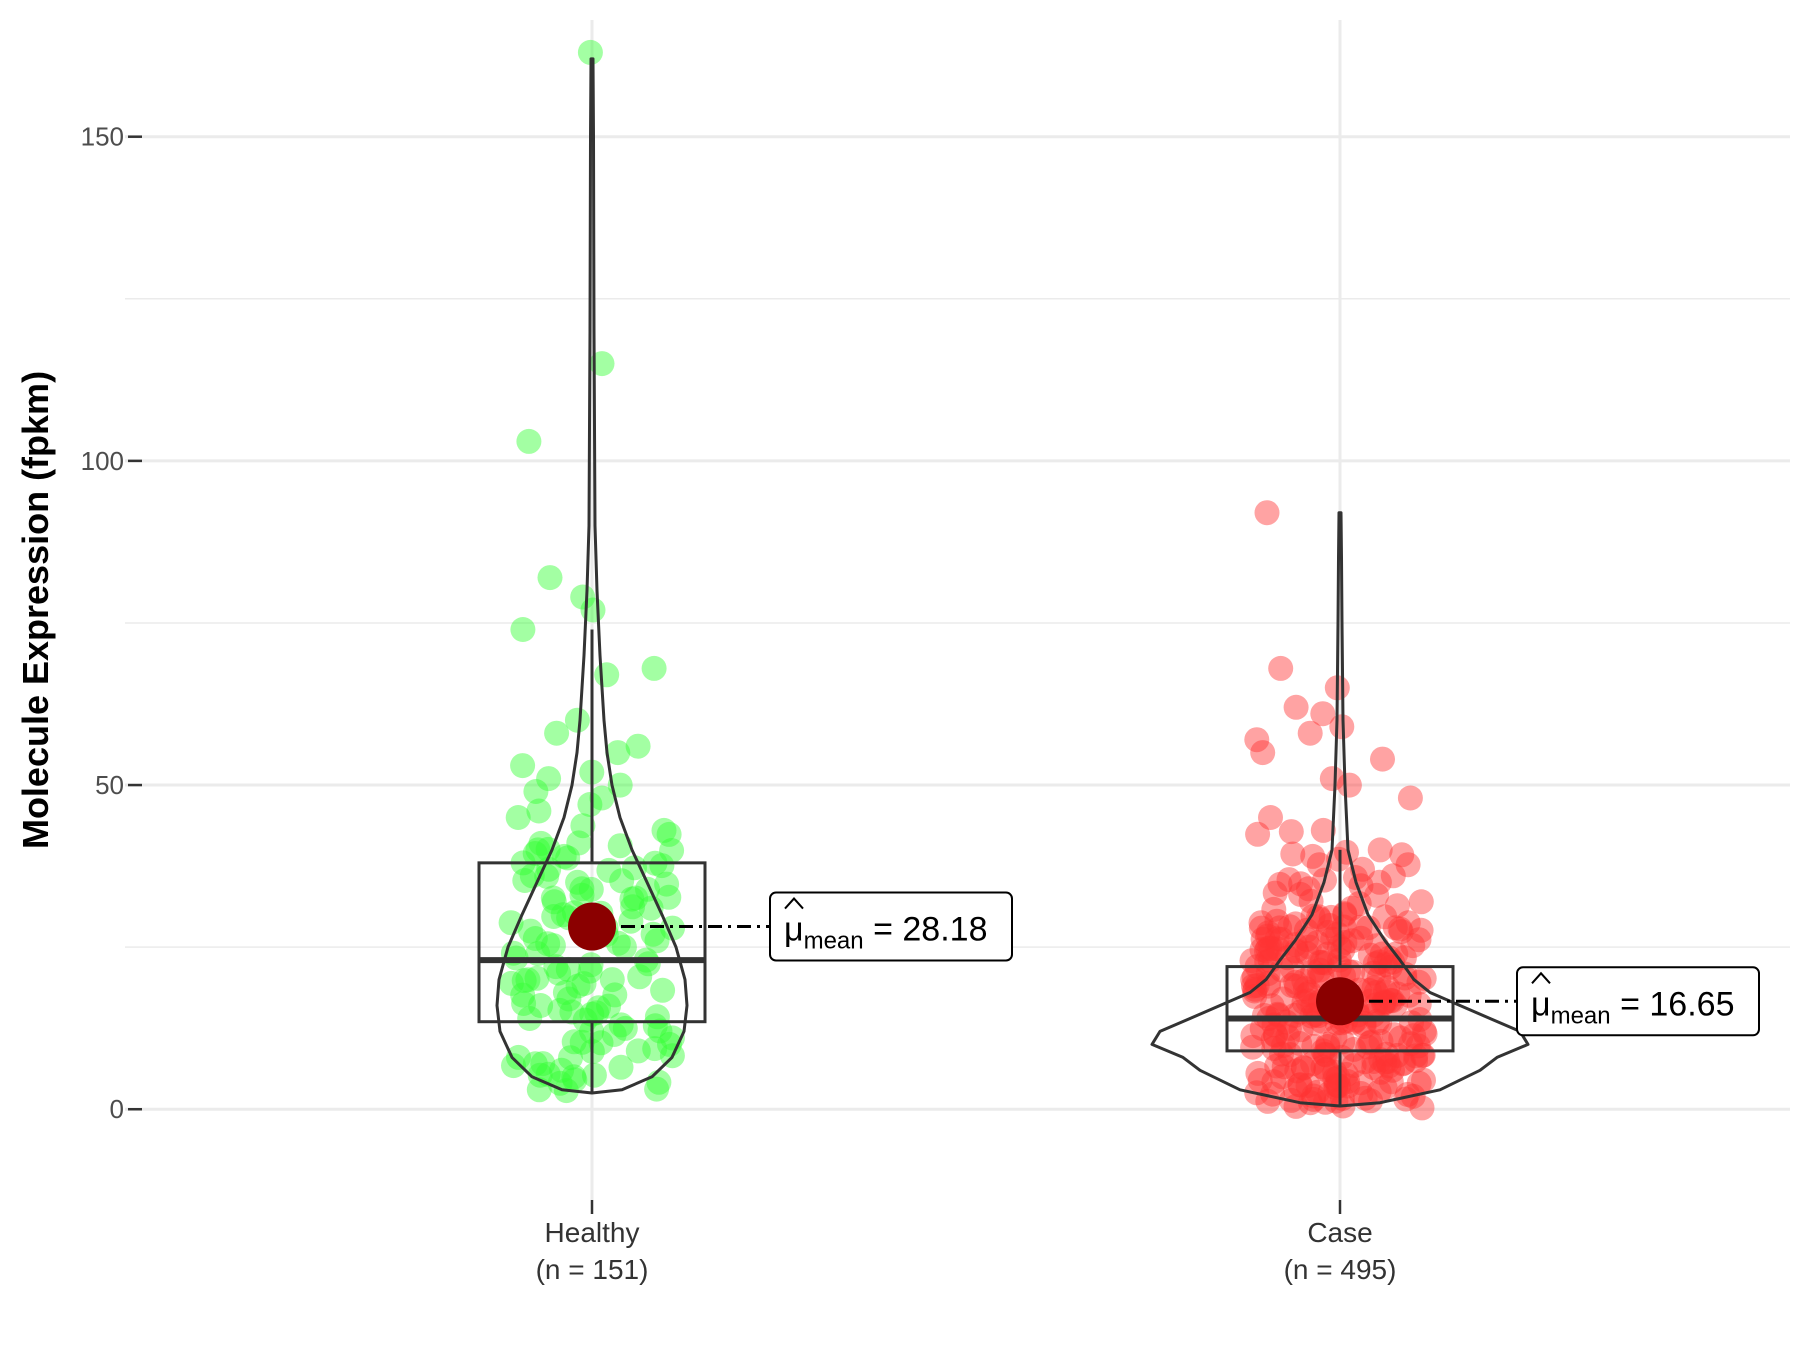 The width and height of the screenshot is (1800, 1350). What do you see at coordinates (102, 461) in the screenshot?
I see `y-tick-label: 100` at bounding box center [102, 461].